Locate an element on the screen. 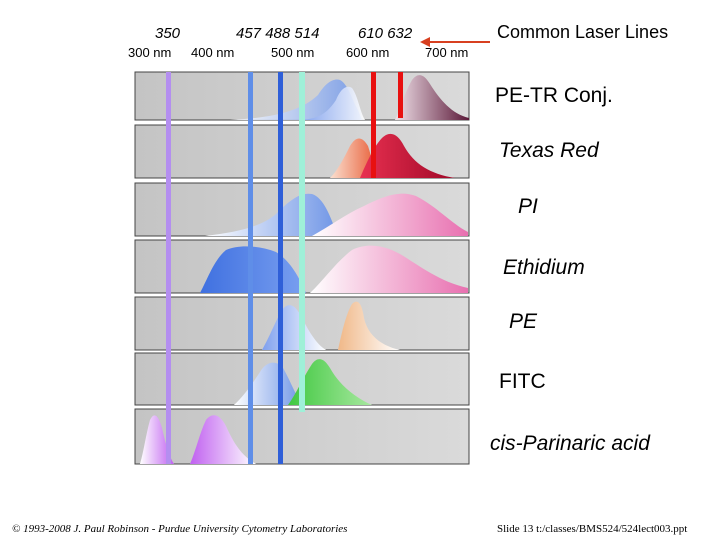 This screenshot has height=540, width=720. axis-300nm: 300 nm is located at coordinates (150, 52).